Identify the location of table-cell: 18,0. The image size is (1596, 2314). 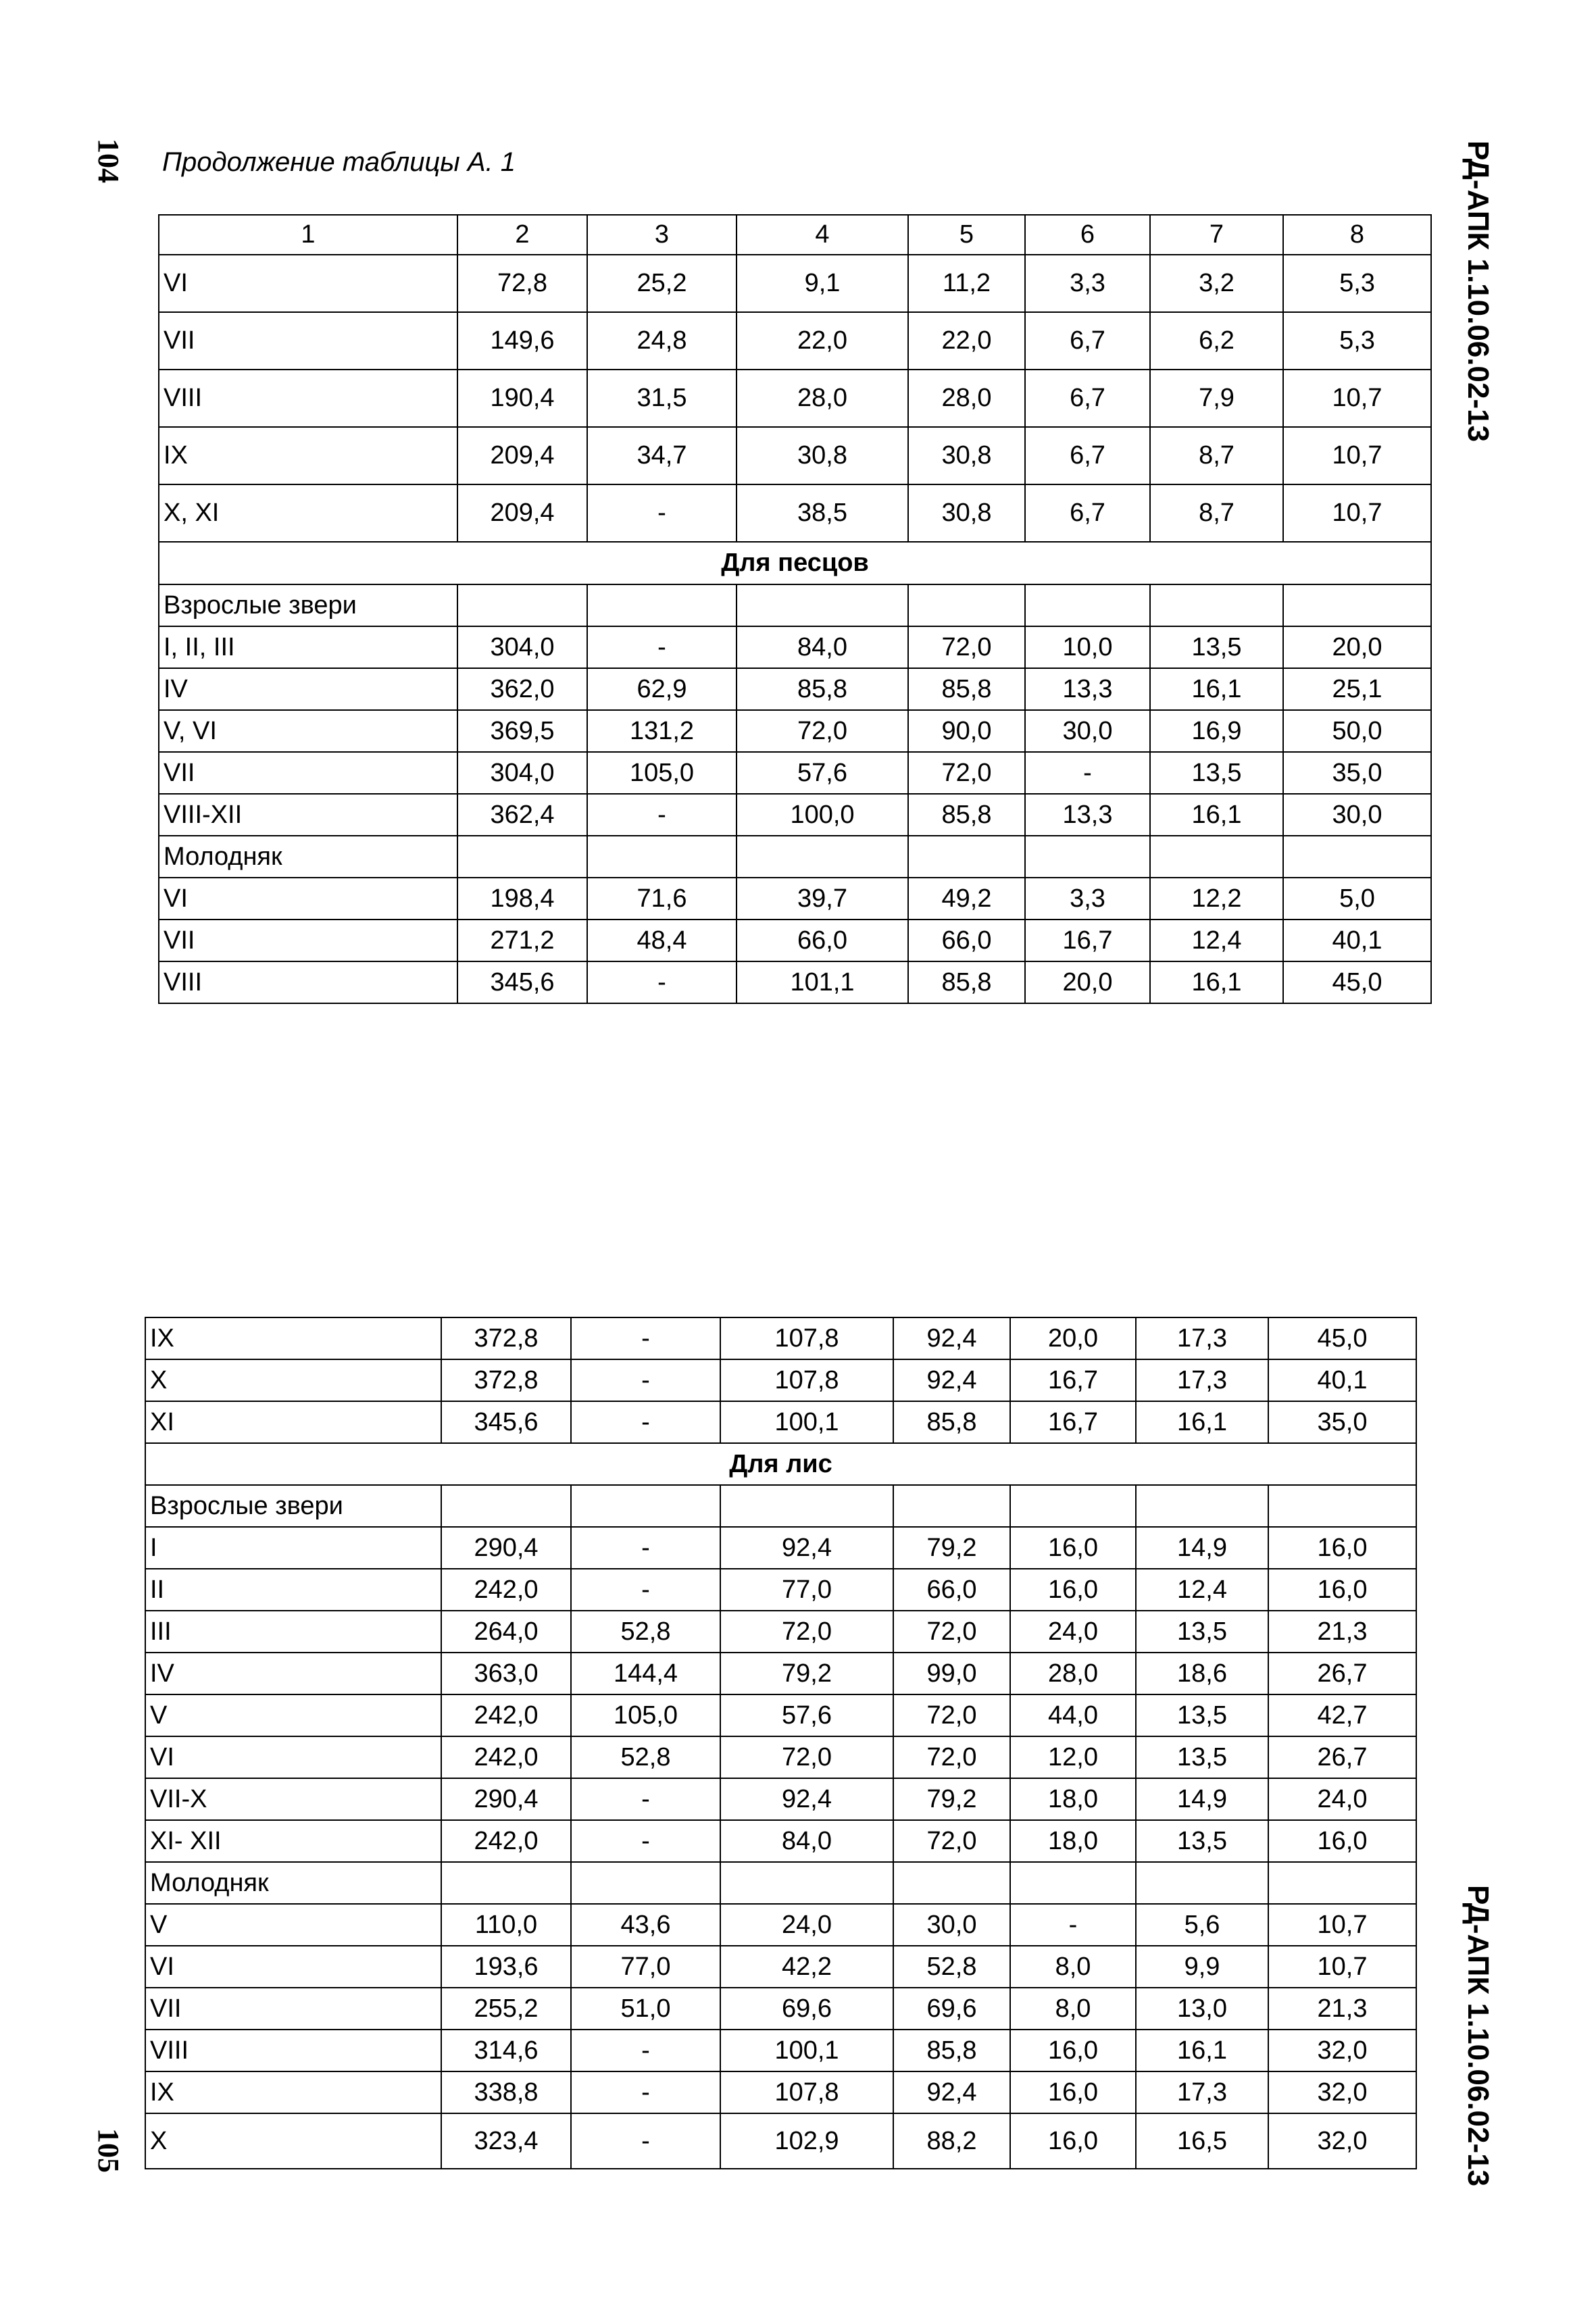
(1073, 1800).